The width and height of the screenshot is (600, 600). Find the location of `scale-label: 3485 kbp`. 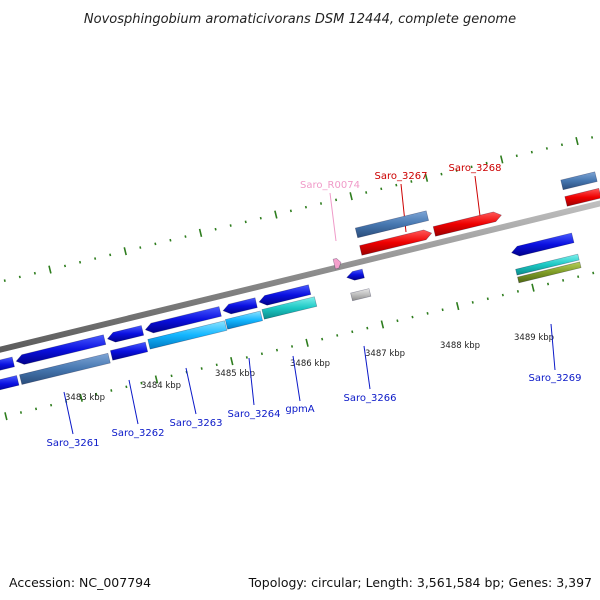

scale-label: 3485 kbp is located at coordinates (235, 374).